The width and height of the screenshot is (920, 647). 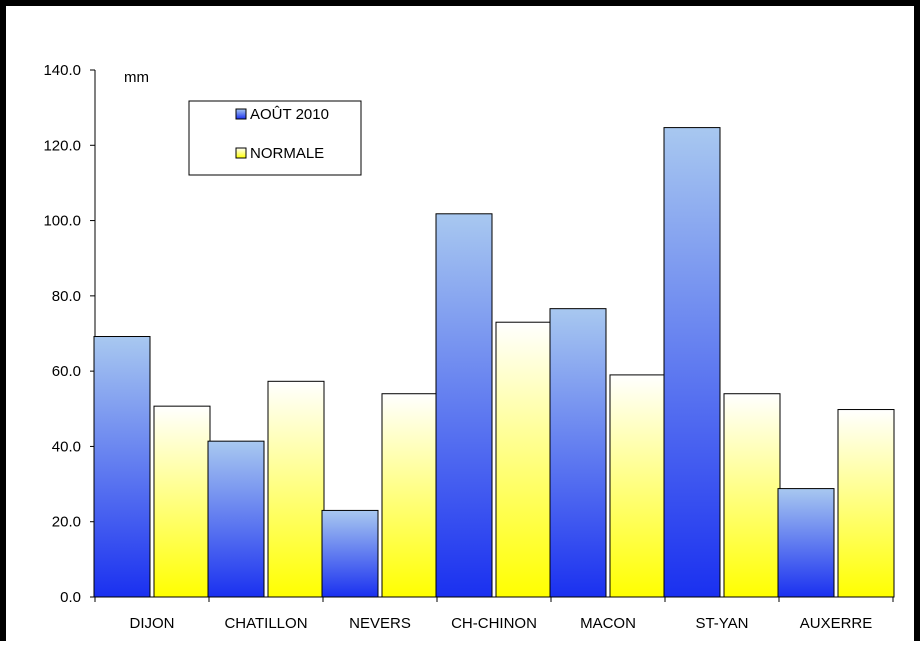 I want to click on bar-aout-2010-auxerre, so click(x=806, y=543).